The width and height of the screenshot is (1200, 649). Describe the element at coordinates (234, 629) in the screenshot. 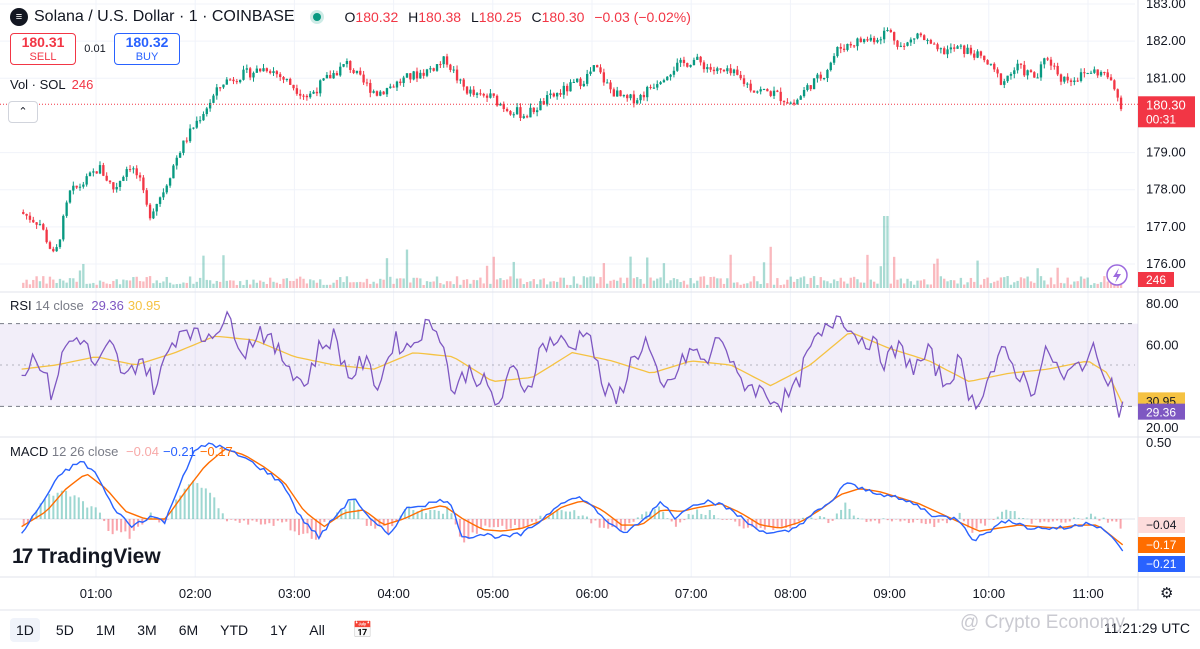

I see `timeframe-ytd: YTD` at that location.